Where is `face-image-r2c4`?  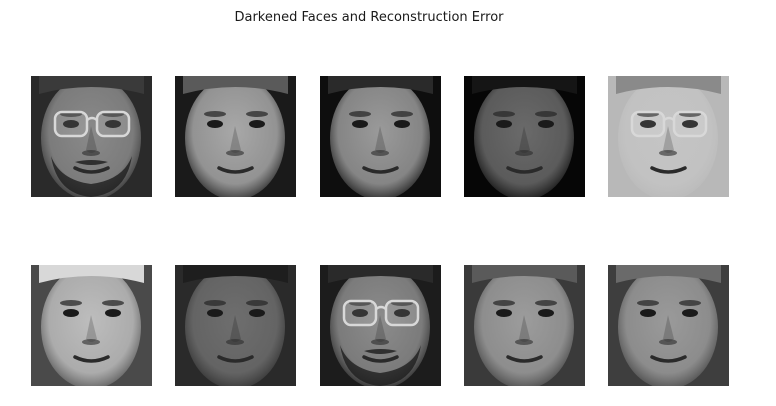
face-image-r2c4 is located at coordinates (524, 325).